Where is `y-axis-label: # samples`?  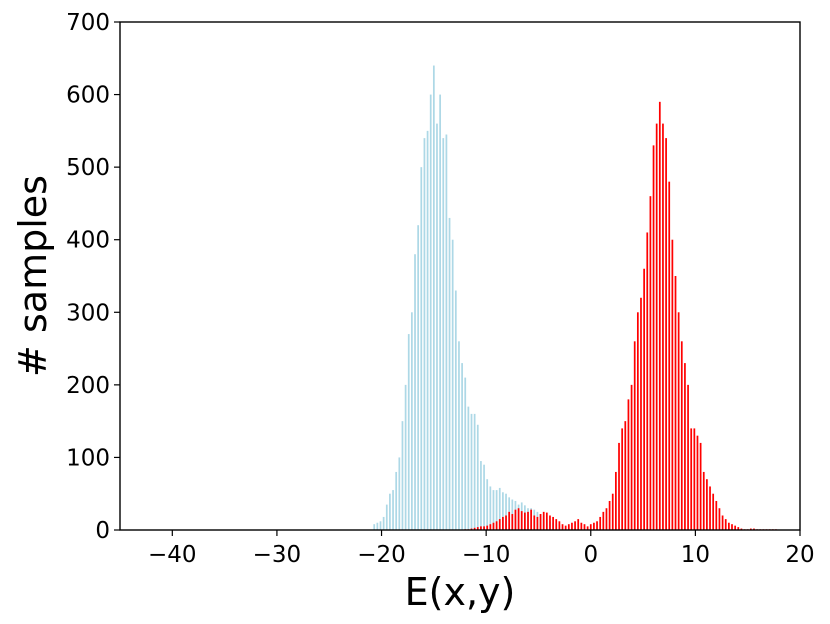
y-axis-label: # samples is located at coordinates (33, 276).